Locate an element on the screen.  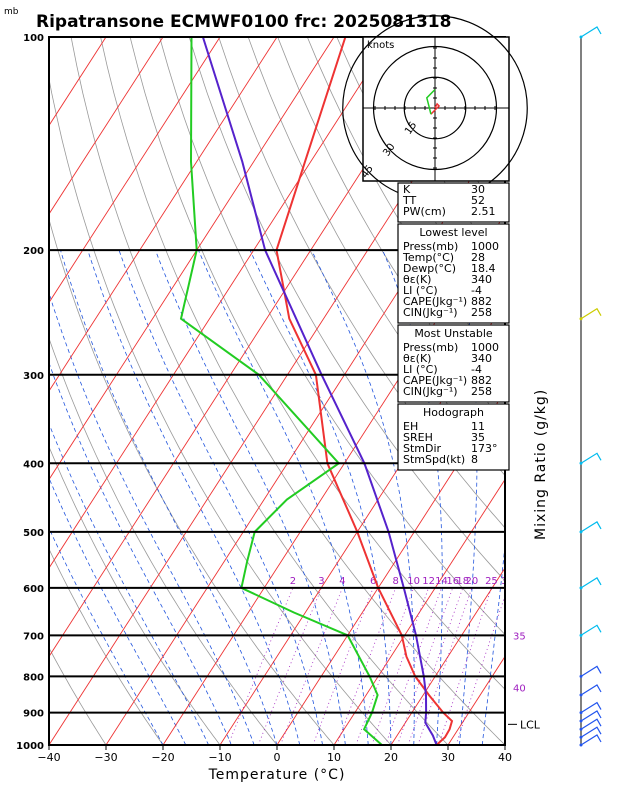
most-unstable-value: 340 is located at coordinates (481, 358).